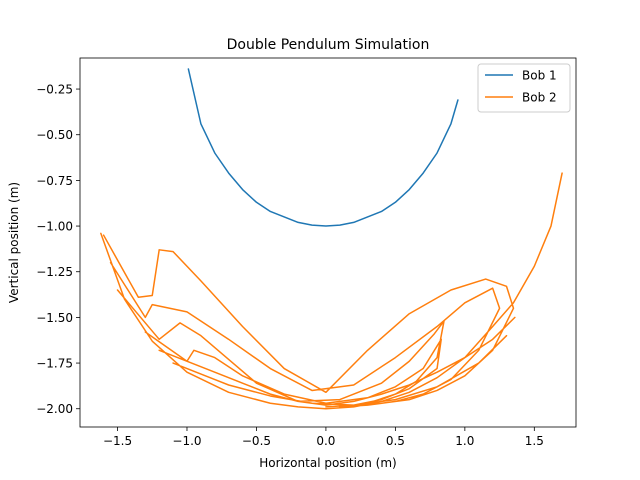 This screenshot has width=640, height=480. Describe the element at coordinates (539, 76) in the screenshot. I see `legend-label-bob-1: Bob 1` at that location.